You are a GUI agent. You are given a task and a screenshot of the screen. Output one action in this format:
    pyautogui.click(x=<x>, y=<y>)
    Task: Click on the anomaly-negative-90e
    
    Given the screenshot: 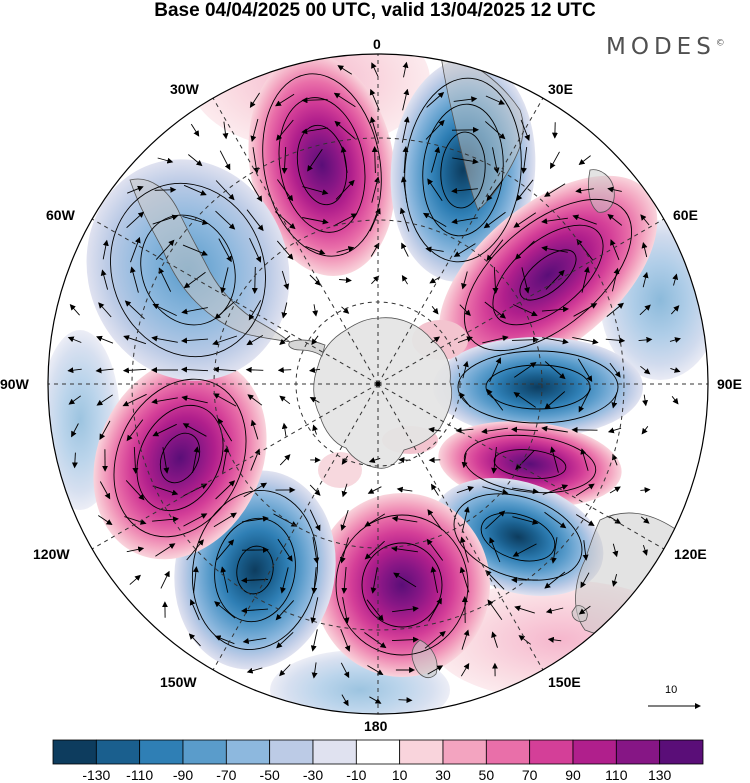 What is the action you would take?
    pyautogui.click(x=538, y=387)
    